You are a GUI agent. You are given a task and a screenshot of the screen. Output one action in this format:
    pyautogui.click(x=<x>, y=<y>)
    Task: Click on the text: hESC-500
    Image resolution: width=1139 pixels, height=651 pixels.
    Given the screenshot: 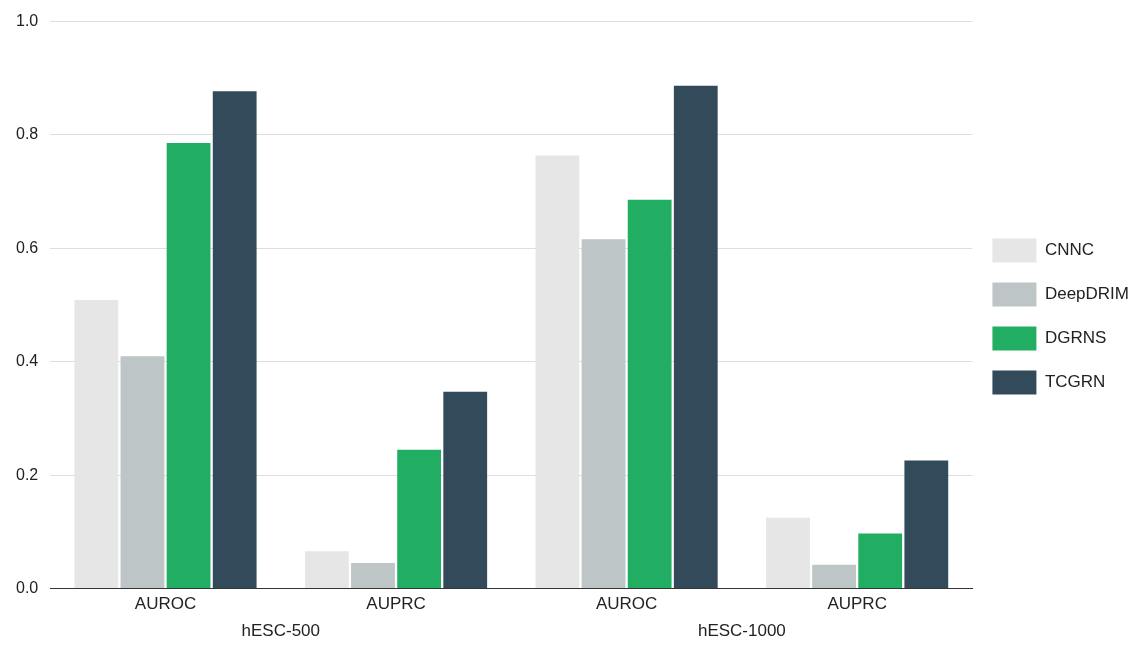 What is the action you would take?
    pyautogui.click(x=281, y=630)
    